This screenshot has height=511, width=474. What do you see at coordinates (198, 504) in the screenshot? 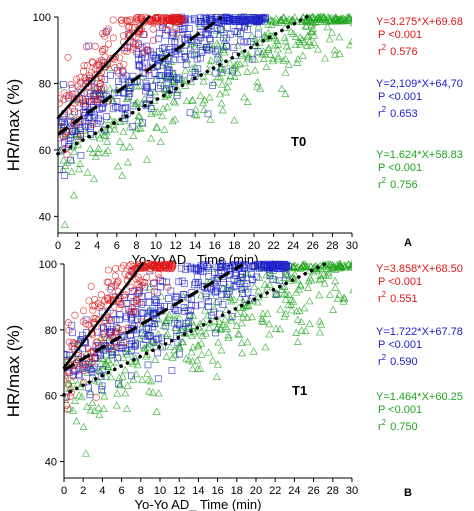
I see `x-axis-label: Yo-Yo AD_ Time (min)` at bounding box center [198, 504].